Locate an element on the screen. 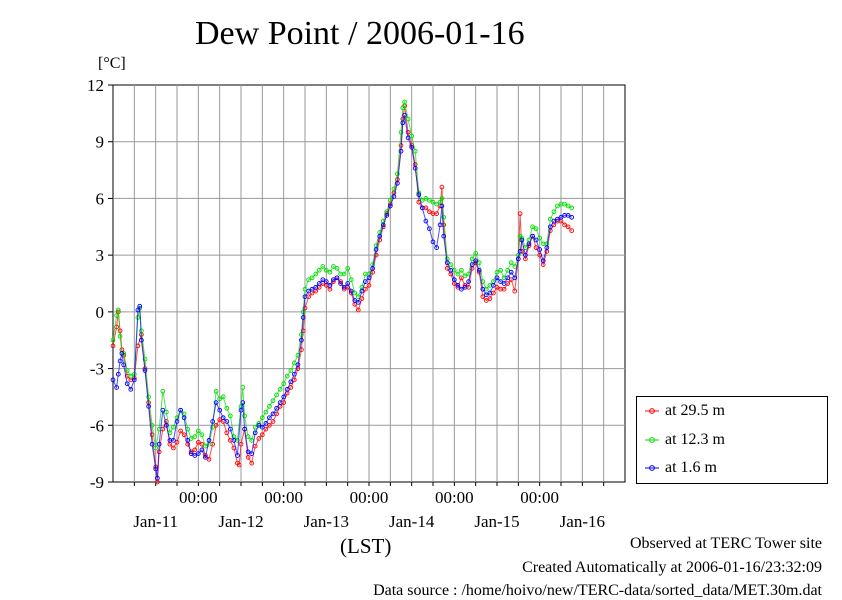 This screenshot has width=842, height=600. y-tick-label: 12 is located at coordinates (95, 85).